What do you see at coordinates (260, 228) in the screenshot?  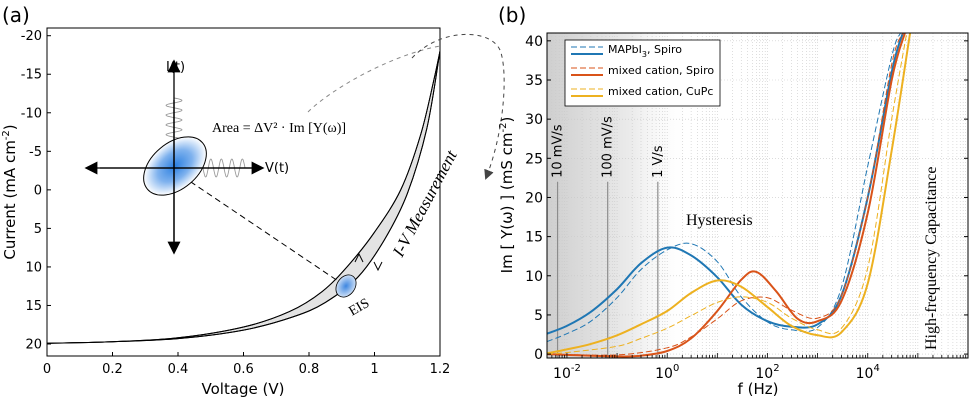 I see `eis-zoom-connector` at bounding box center [260, 228].